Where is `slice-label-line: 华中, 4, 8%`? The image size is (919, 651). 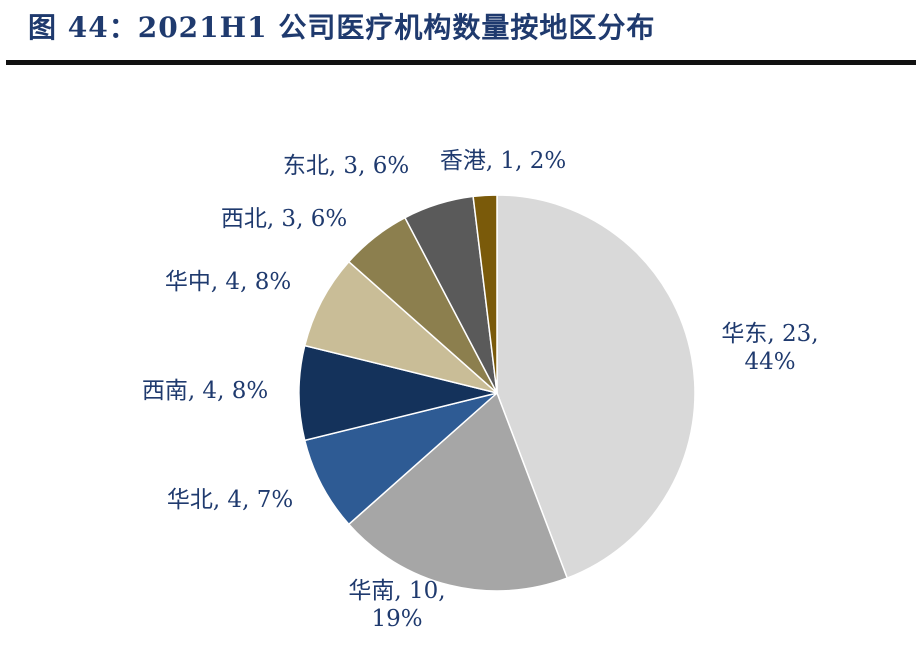
slice-label-line: 华中, 4, 8% is located at coordinates (228, 282).